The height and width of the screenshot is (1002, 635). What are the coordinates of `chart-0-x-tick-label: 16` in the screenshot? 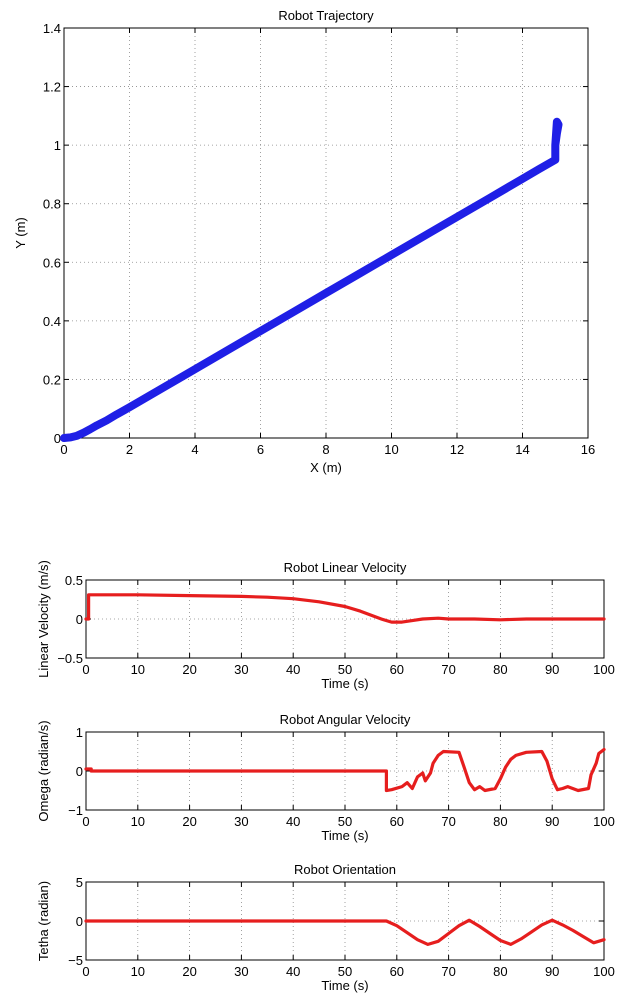 It's located at (588, 449).